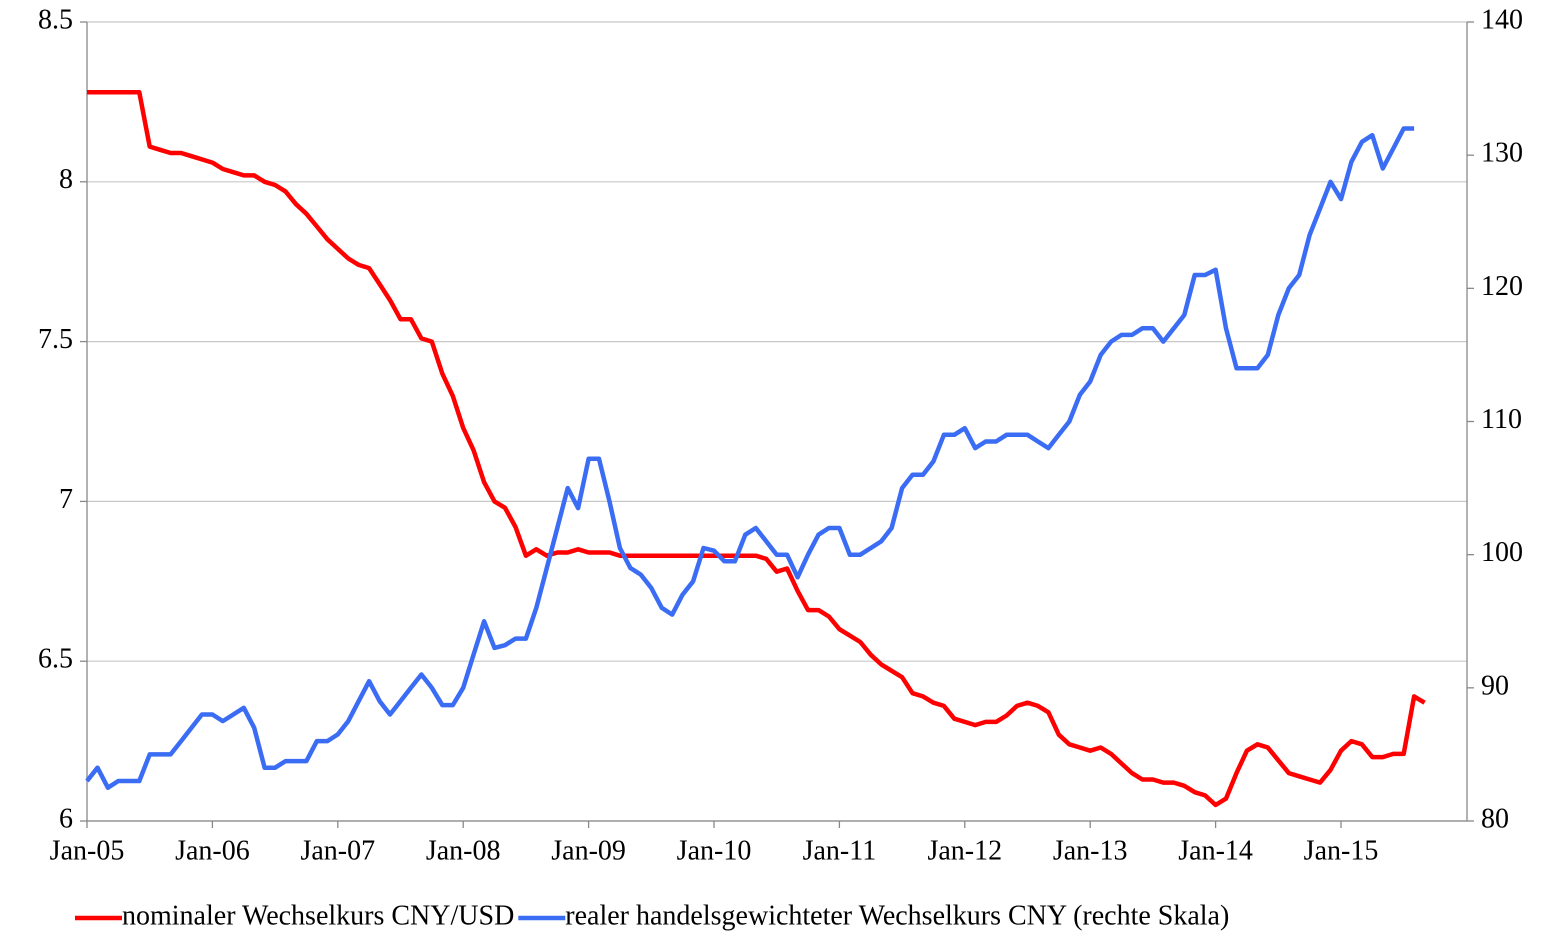 Image resolution: width=1561 pixels, height=944 pixels. Describe the element at coordinates (1090, 850) in the screenshot. I see `x-tick-label: Jan-13` at that location.